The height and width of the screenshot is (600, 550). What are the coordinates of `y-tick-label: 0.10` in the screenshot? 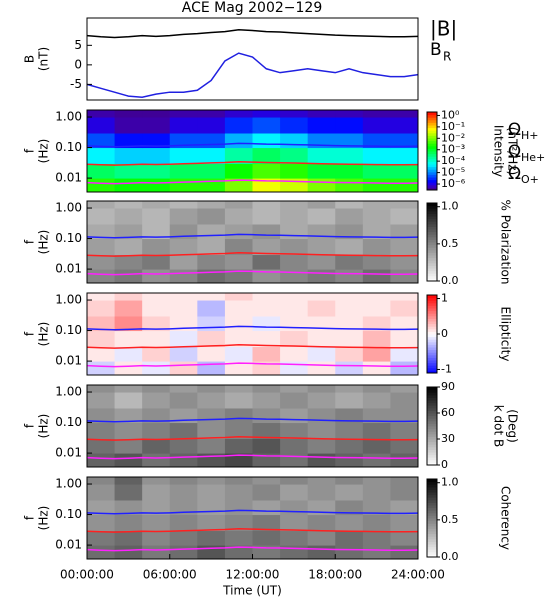 It's located at (68, 147).